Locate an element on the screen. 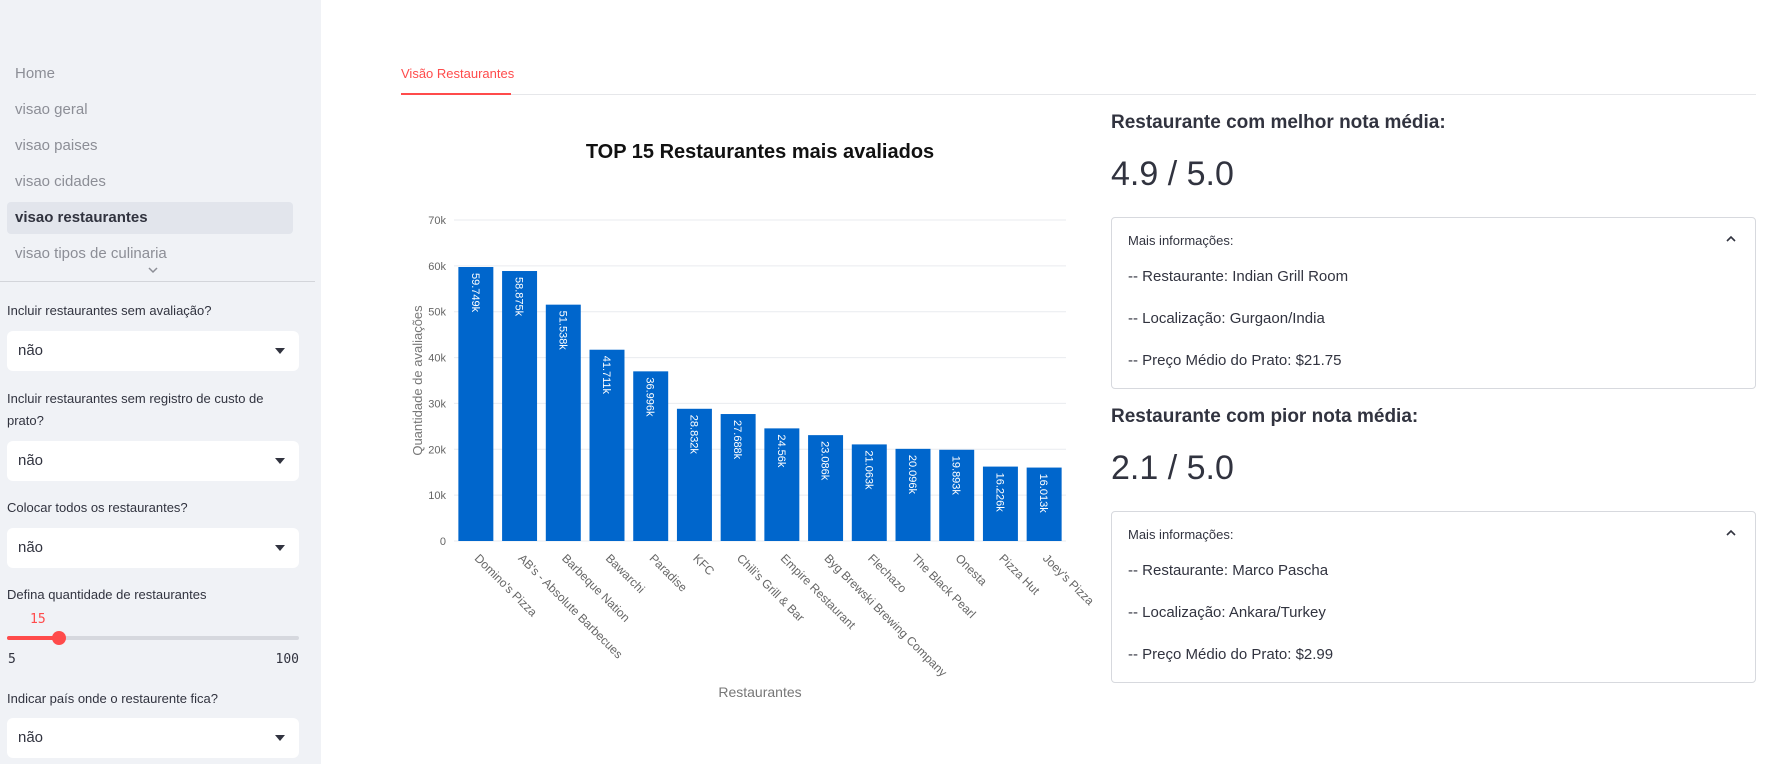  best-rating-value: 4.9 / 5.0 is located at coordinates (1172, 174).